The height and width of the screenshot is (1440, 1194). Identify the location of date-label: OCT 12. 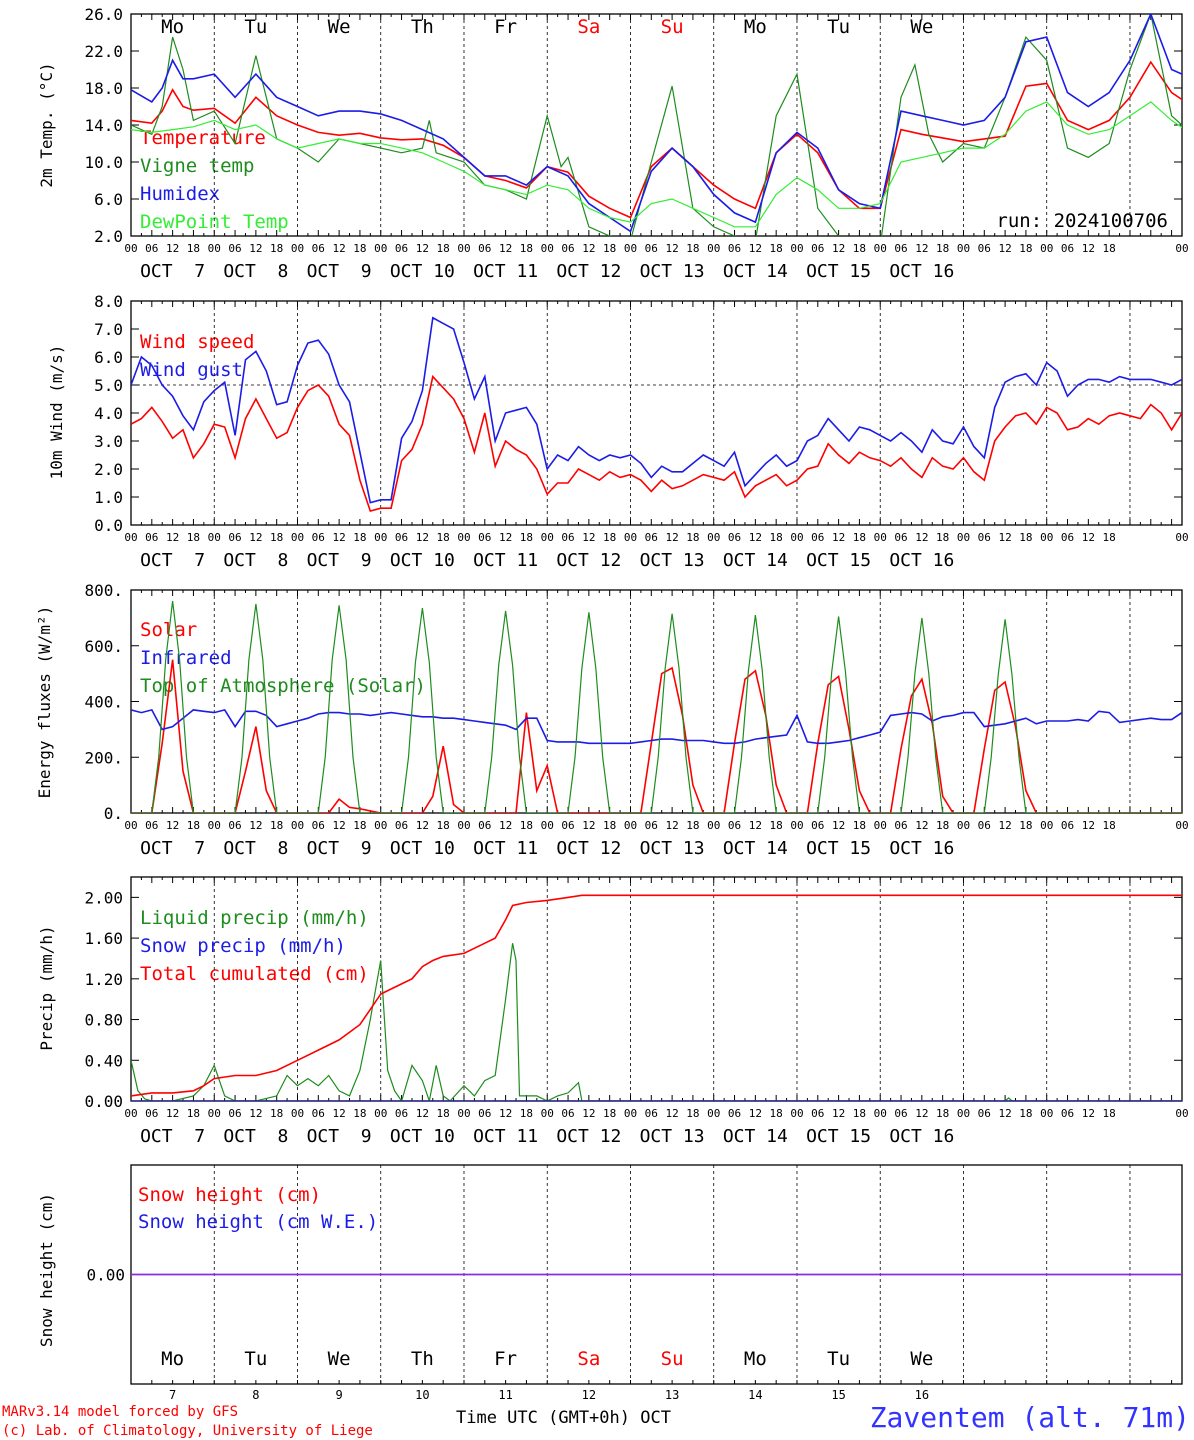
(588, 271).